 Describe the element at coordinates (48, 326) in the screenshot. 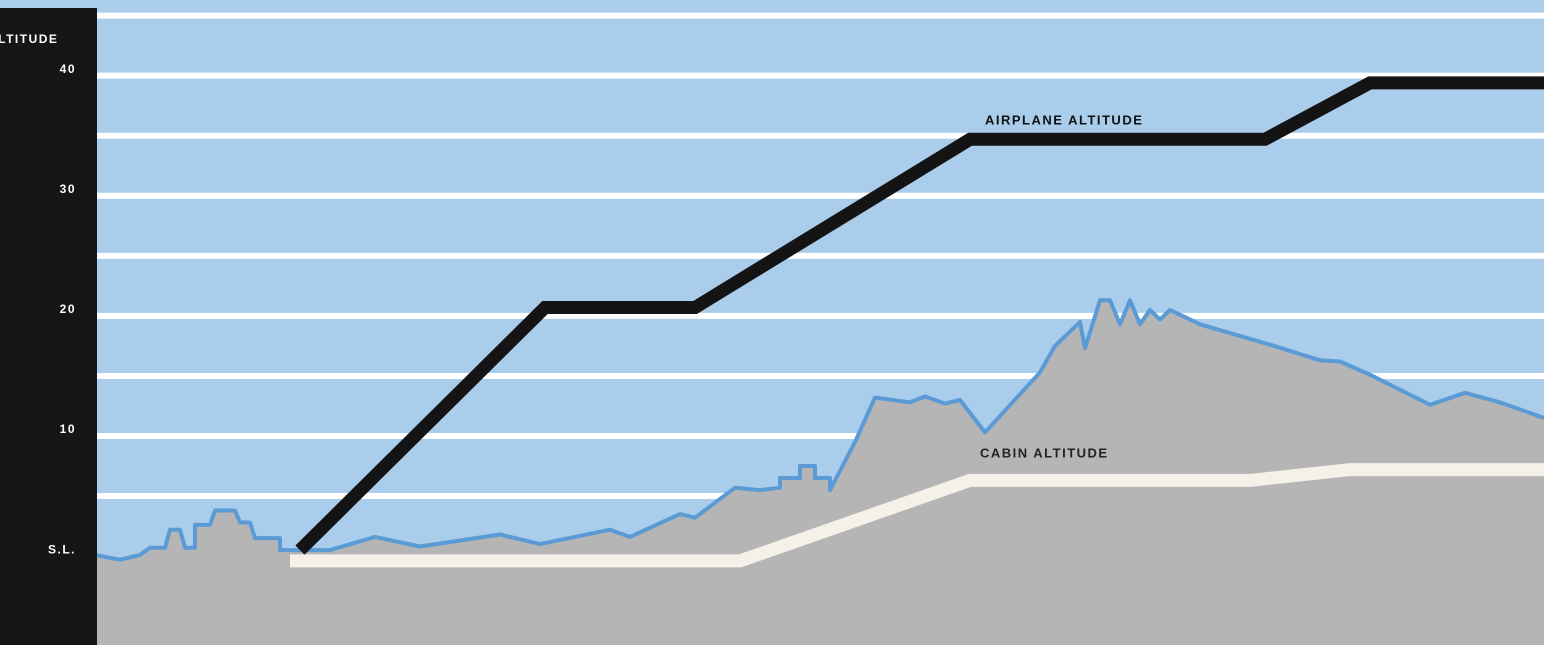

I see `axis-band` at that location.